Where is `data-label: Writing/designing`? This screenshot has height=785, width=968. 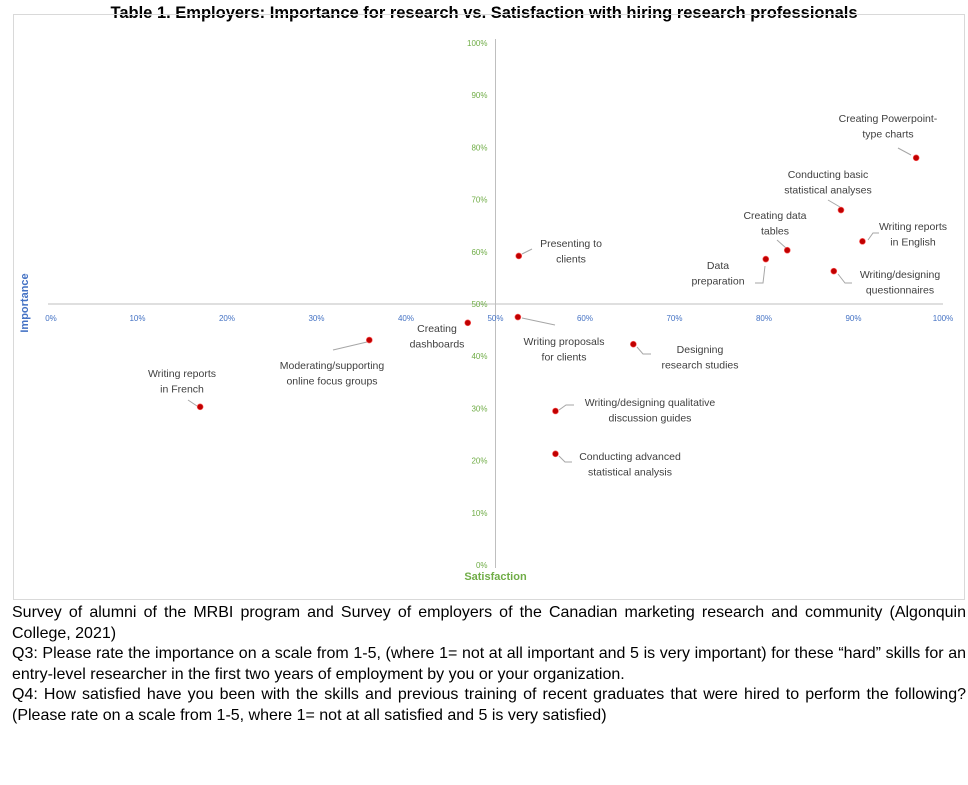 data-label: Writing/designing is located at coordinates (900, 275).